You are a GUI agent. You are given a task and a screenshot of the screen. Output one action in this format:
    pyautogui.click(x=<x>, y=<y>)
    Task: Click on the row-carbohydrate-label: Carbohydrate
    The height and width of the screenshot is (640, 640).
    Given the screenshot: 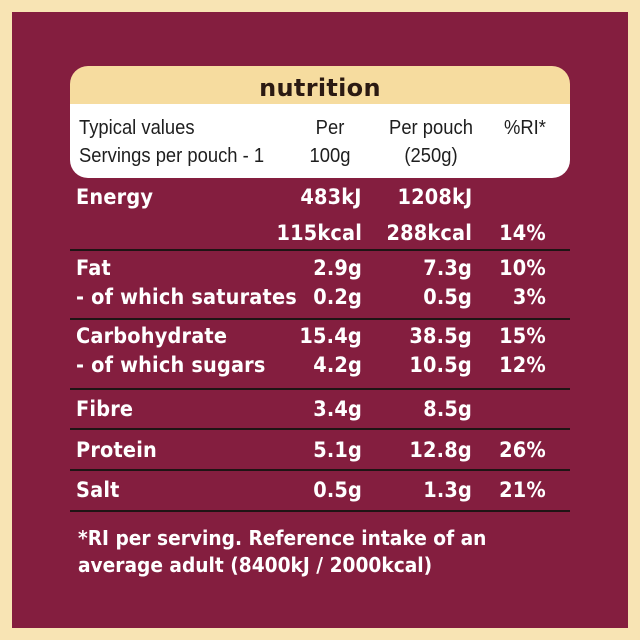 What is the action you would take?
    pyautogui.click(x=152, y=336)
    